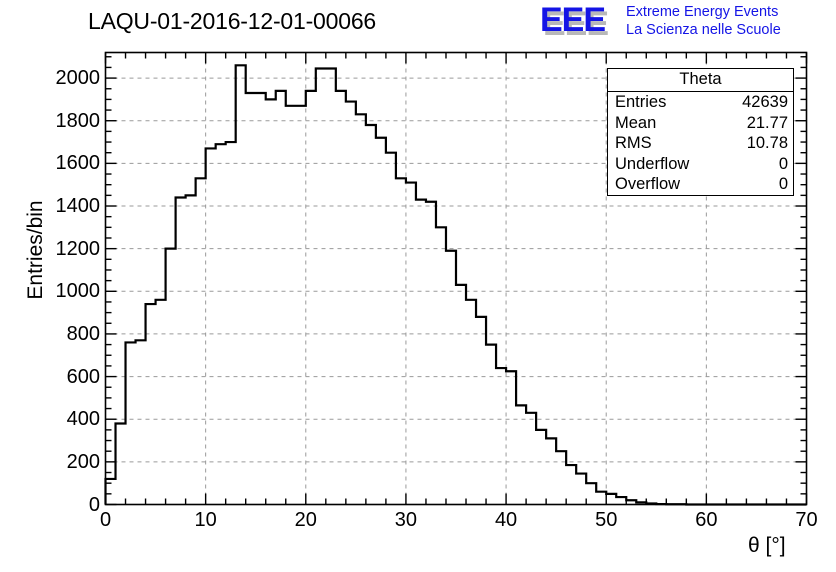  Describe the element at coordinates (94, 504) in the screenshot. I see `y-tick-label: 0` at that location.